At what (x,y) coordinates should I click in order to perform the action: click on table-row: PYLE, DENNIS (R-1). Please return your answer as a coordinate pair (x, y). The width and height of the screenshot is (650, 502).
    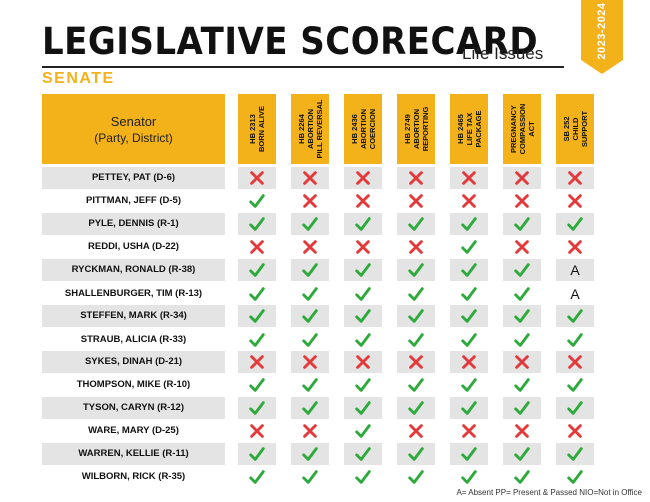
    Looking at the image, I should click on (321, 224).